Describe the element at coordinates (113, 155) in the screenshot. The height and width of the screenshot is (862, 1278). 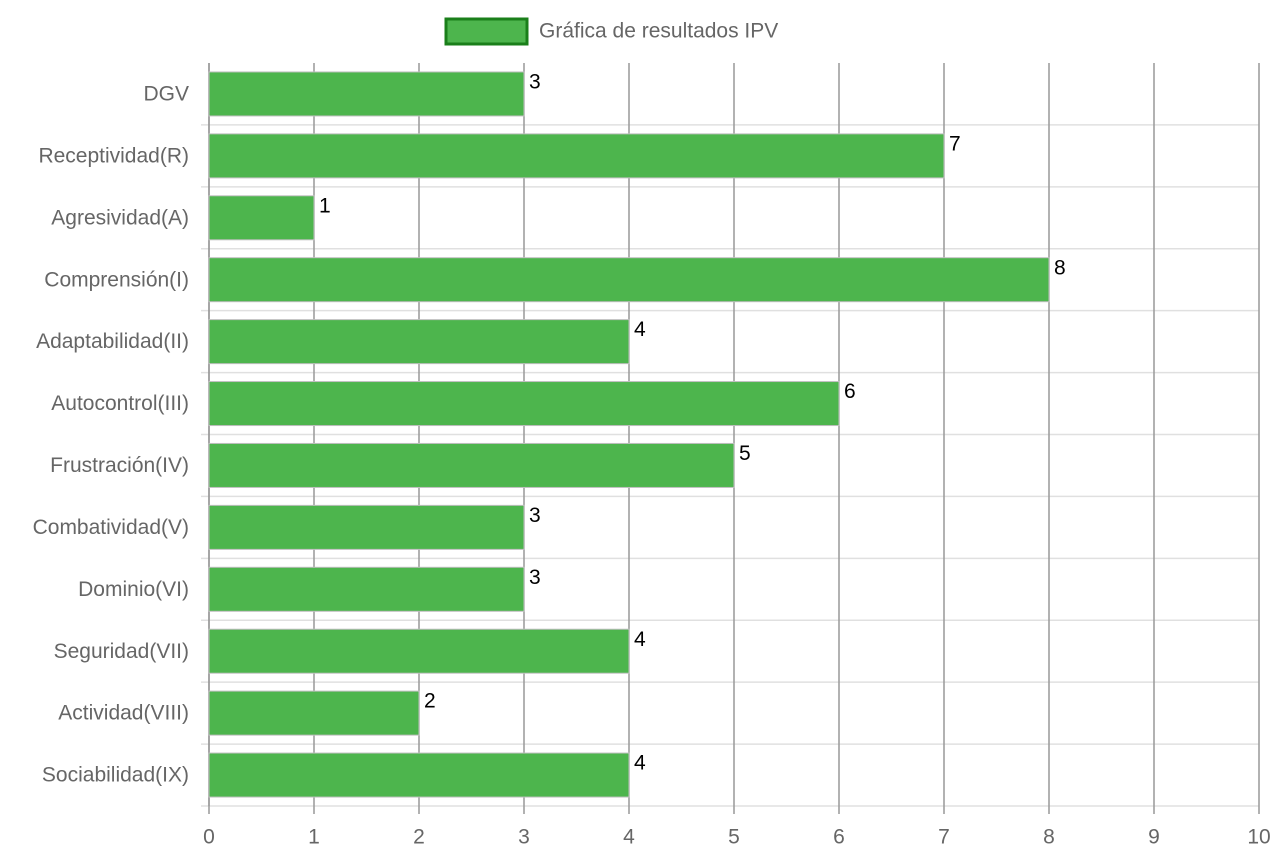
I see `y-tick-label: Receptividad(R)` at that location.